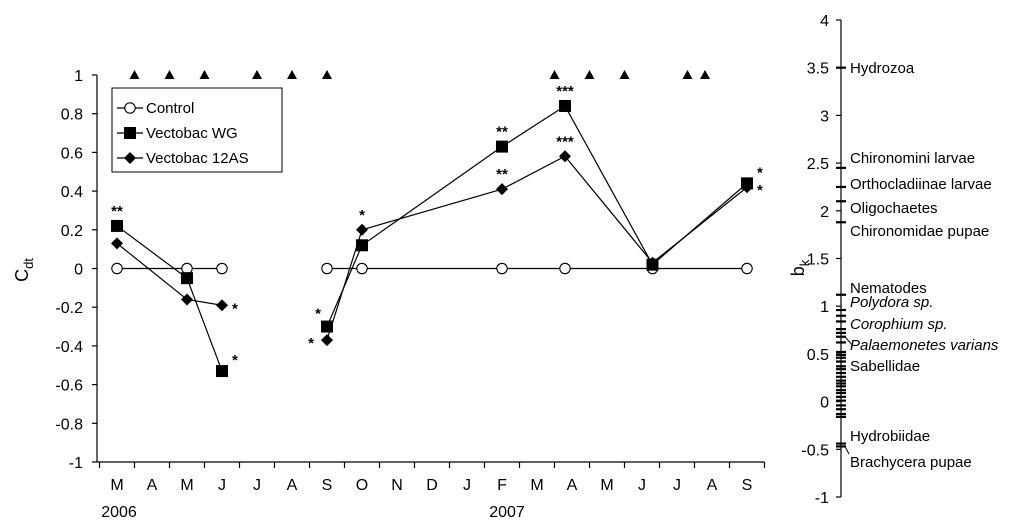  Describe the element at coordinates (919, 231) in the screenshot. I see `taxon-label: Chironomidae pupae` at that location.